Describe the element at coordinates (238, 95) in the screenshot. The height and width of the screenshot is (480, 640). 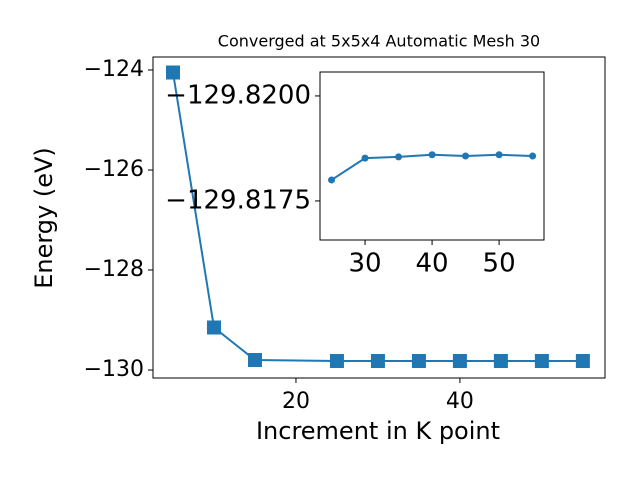
I see `y-tick-label: −129.8200` at that location.